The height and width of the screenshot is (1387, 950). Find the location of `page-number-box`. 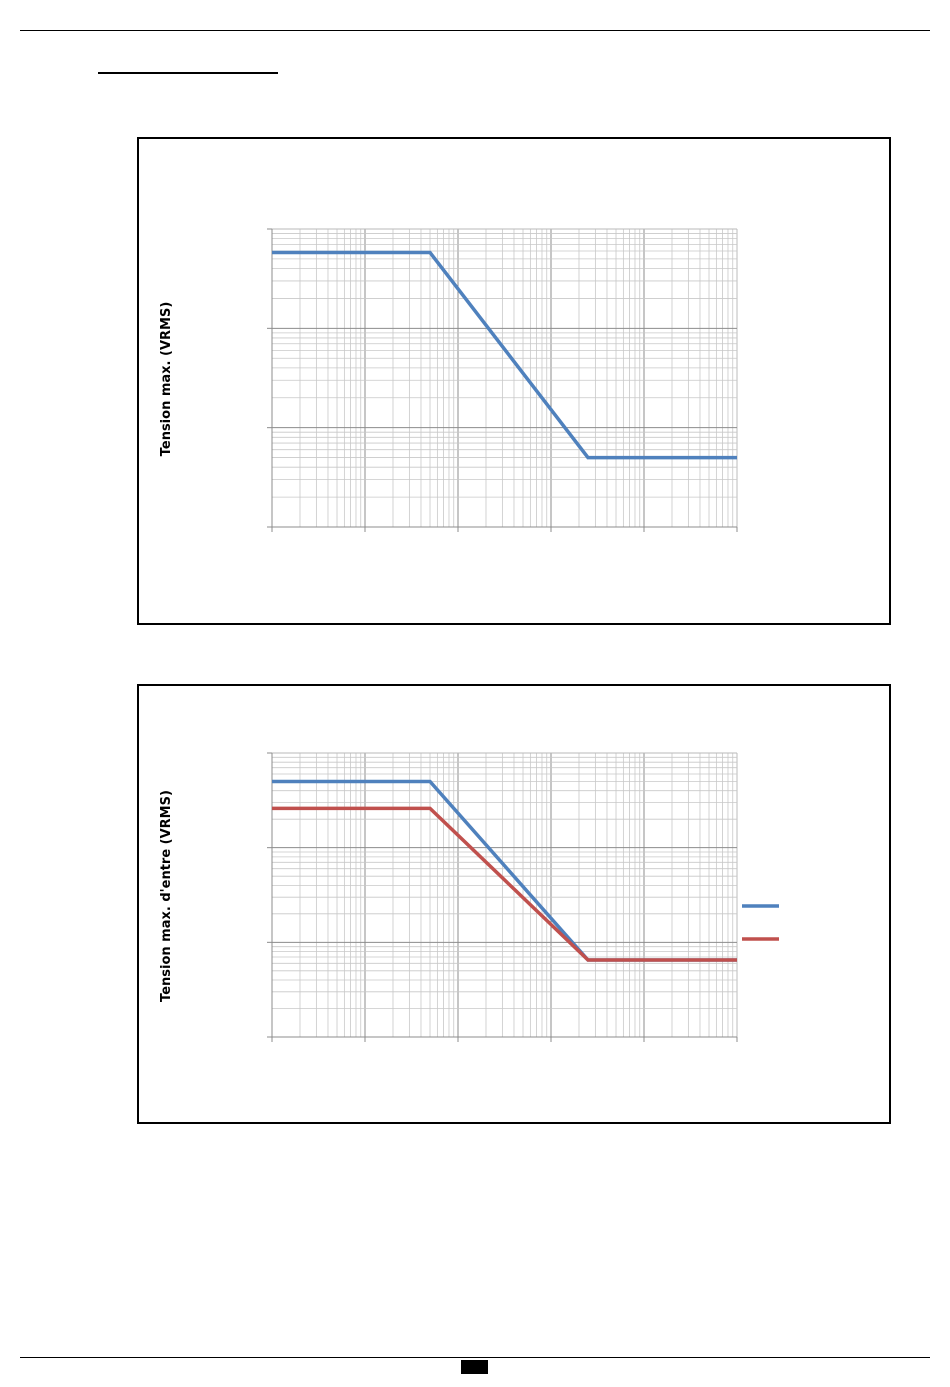

page-number-box is located at coordinates (474, 1367).